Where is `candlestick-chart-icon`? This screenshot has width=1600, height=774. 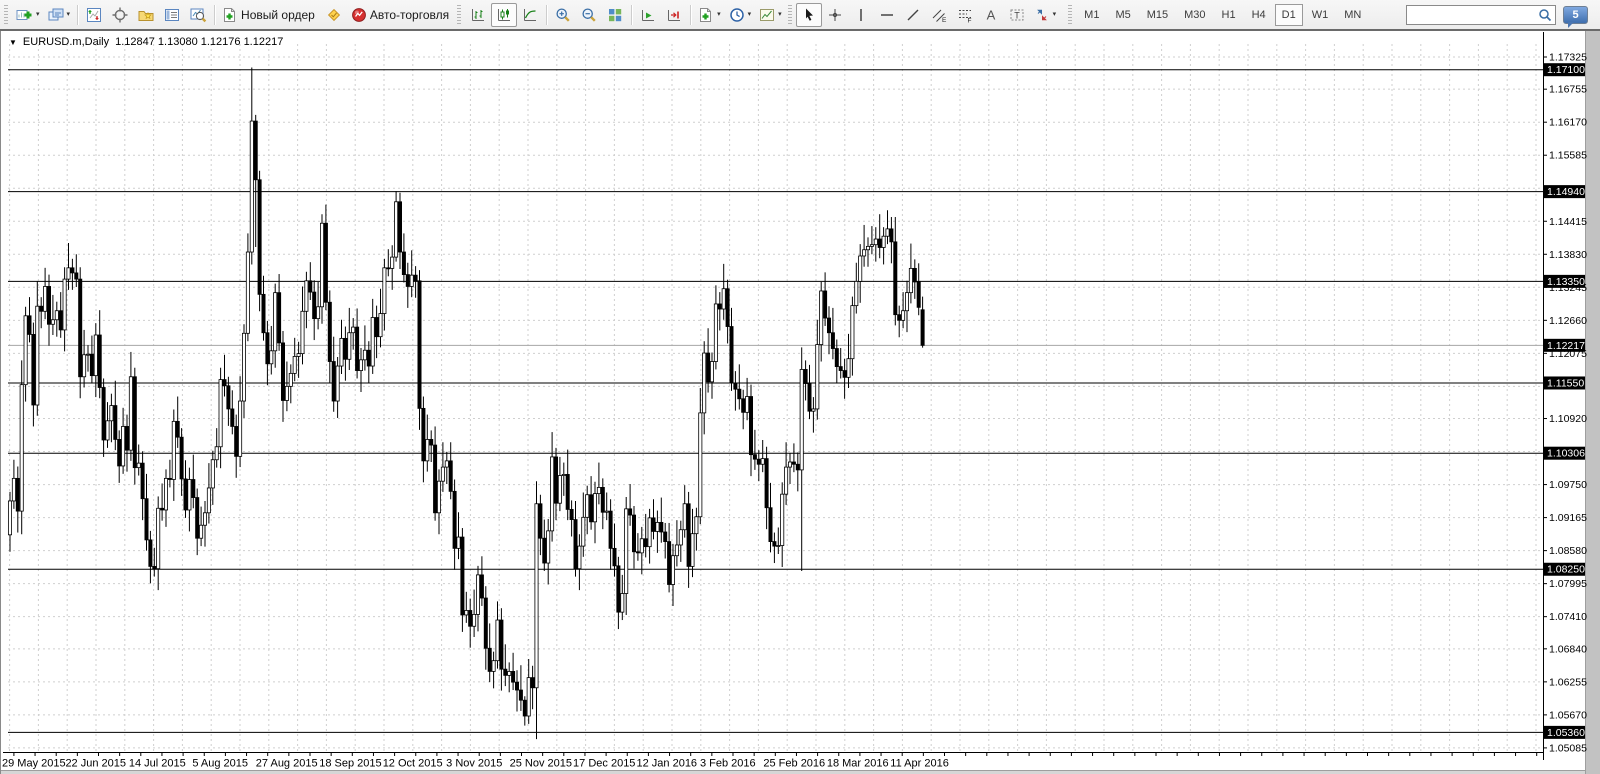 candlestick-chart-icon is located at coordinates (504, 14).